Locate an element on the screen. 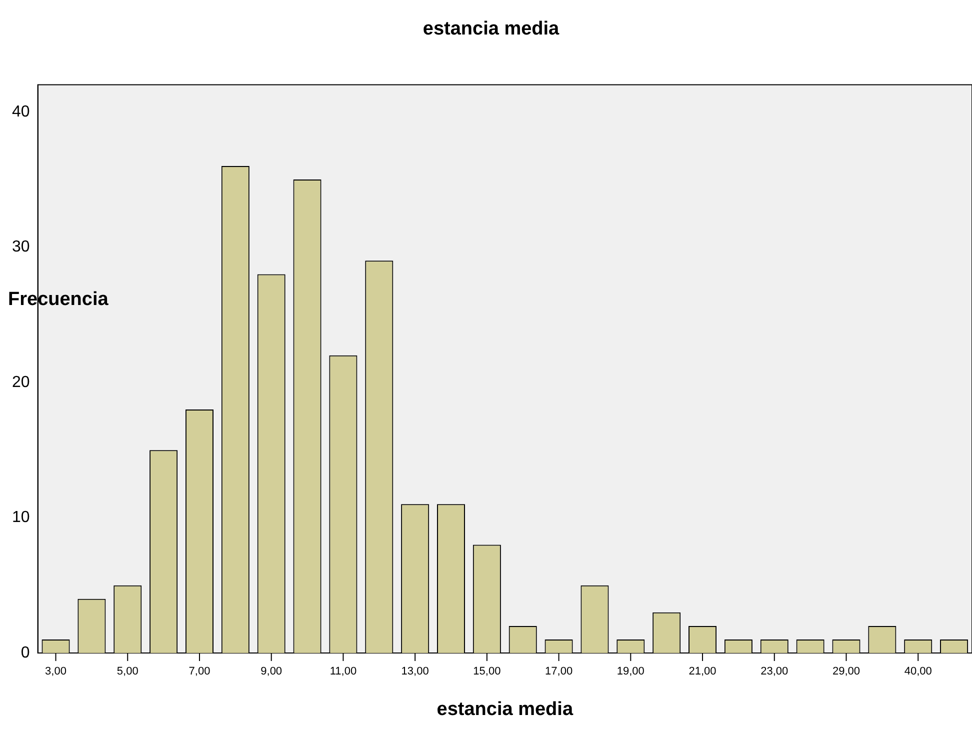 Image resolution: width=972 pixels, height=735 pixels. x-tick-label: 29,00 is located at coordinates (846, 672).